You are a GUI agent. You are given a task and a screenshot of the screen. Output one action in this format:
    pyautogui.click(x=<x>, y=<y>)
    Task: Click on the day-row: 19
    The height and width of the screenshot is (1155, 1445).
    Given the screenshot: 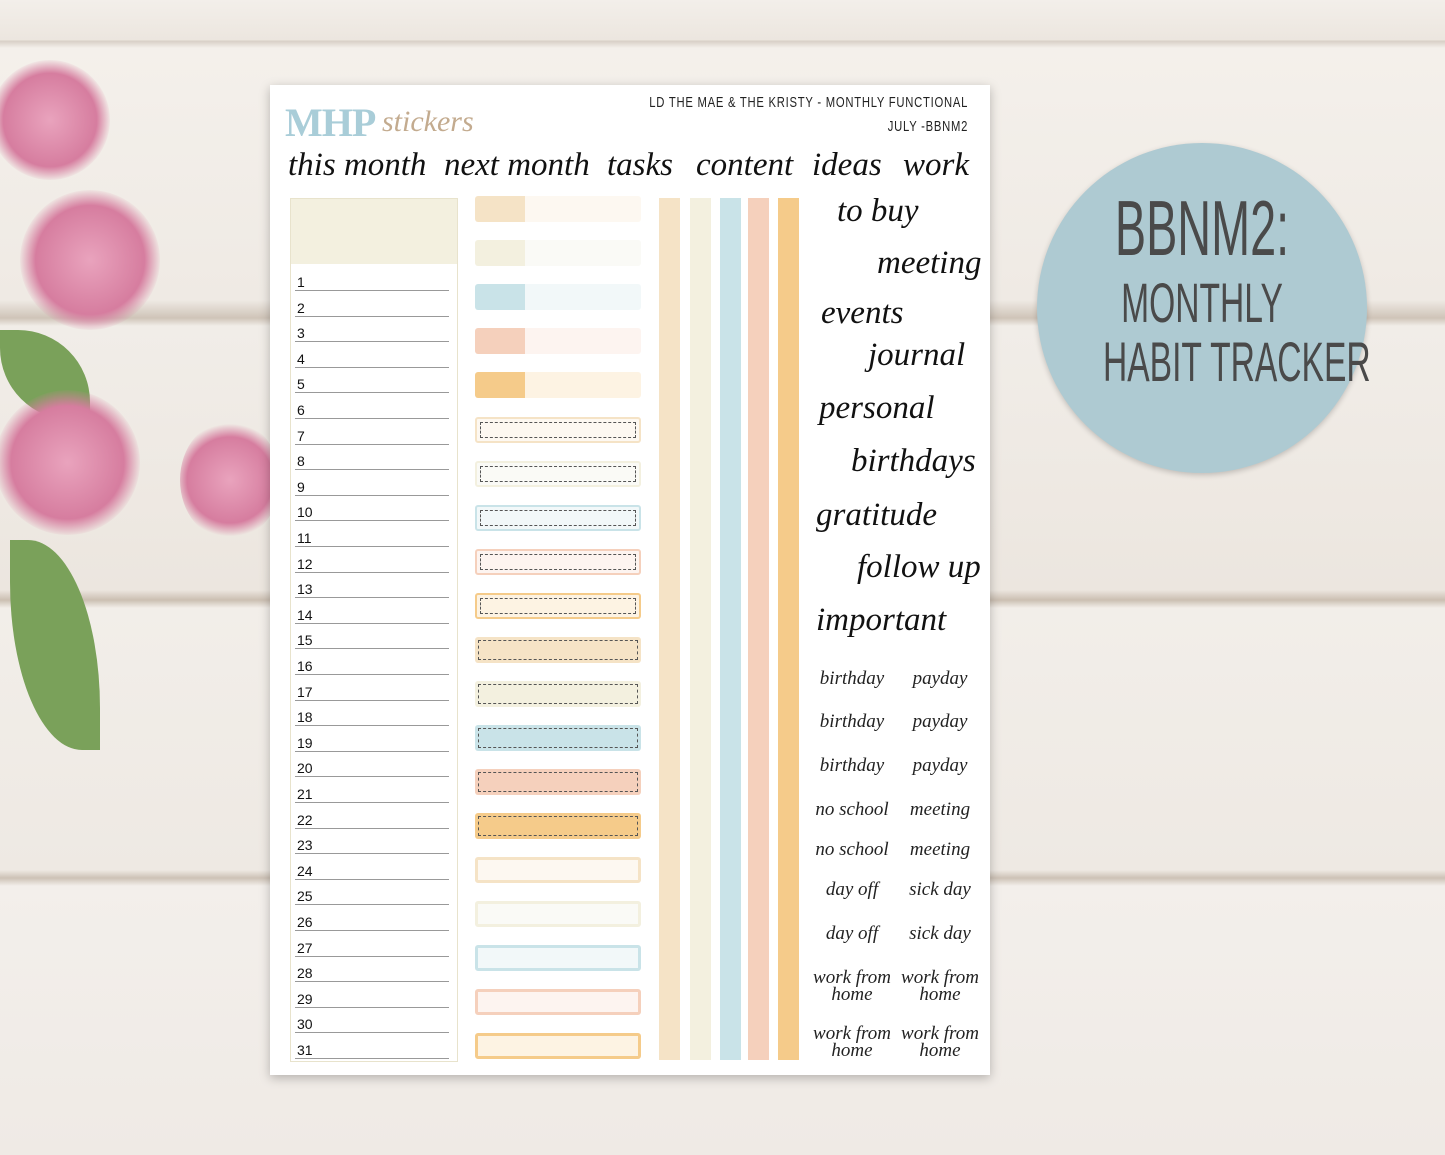 What is the action you would take?
    pyautogui.click(x=372, y=739)
    